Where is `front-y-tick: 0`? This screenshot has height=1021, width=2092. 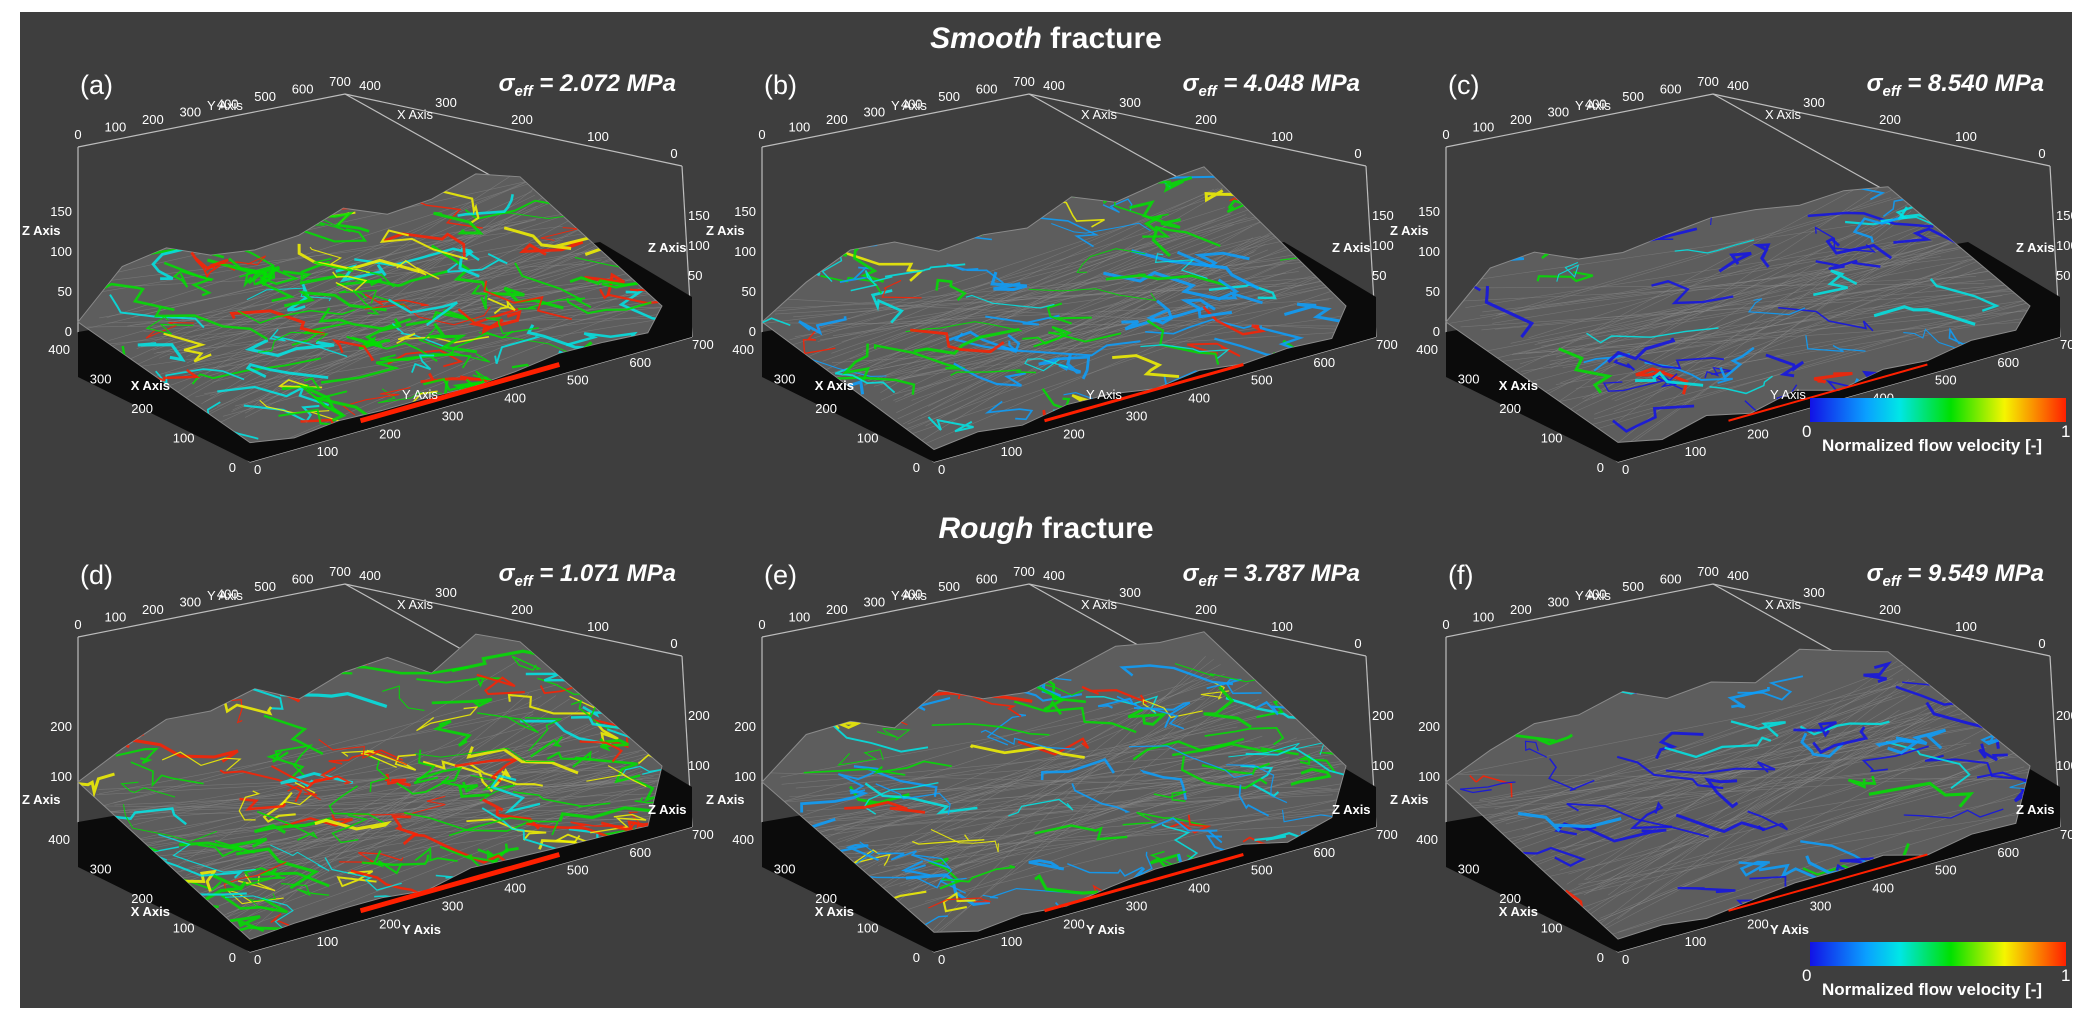 front-y-tick: 0 is located at coordinates (941, 959).